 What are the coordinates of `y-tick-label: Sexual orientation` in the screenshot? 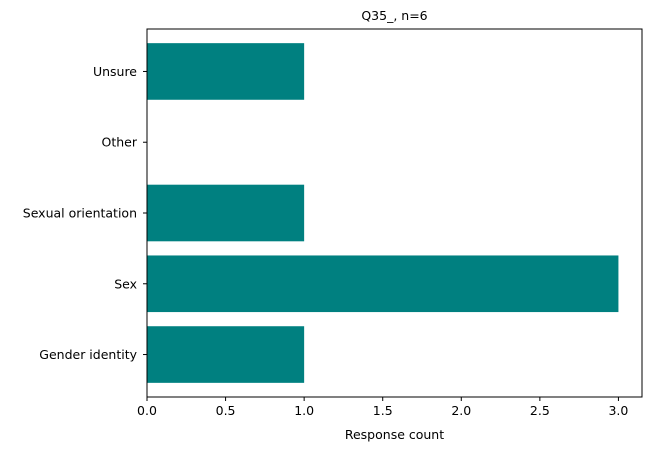 It's located at (80, 213).